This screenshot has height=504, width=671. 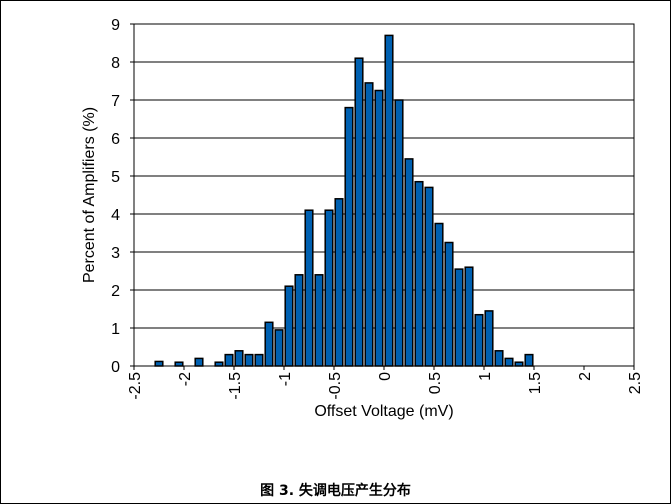 What do you see at coordinates (115, 139) in the screenshot?
I see `y-tick-label: 6` at bounding box center [115, 139].